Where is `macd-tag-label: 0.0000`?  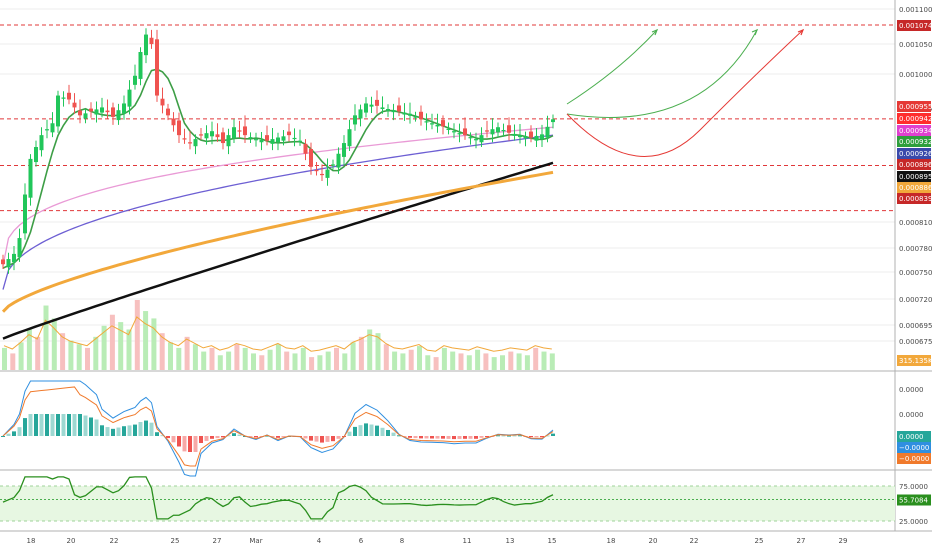
macd-tag-label: 0.0000 is located at coordinates (911, 437).